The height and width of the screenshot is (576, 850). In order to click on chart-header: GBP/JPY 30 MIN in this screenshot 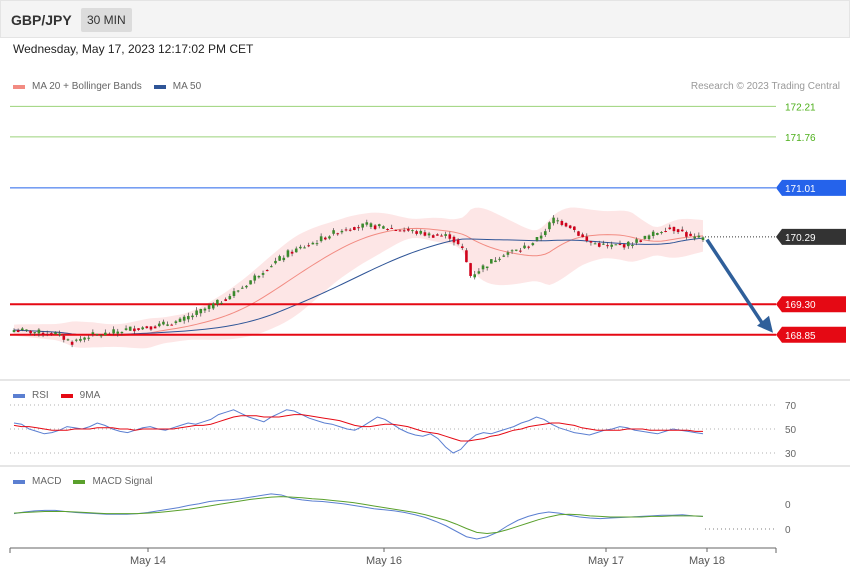, I will do `click(425, 19)`.